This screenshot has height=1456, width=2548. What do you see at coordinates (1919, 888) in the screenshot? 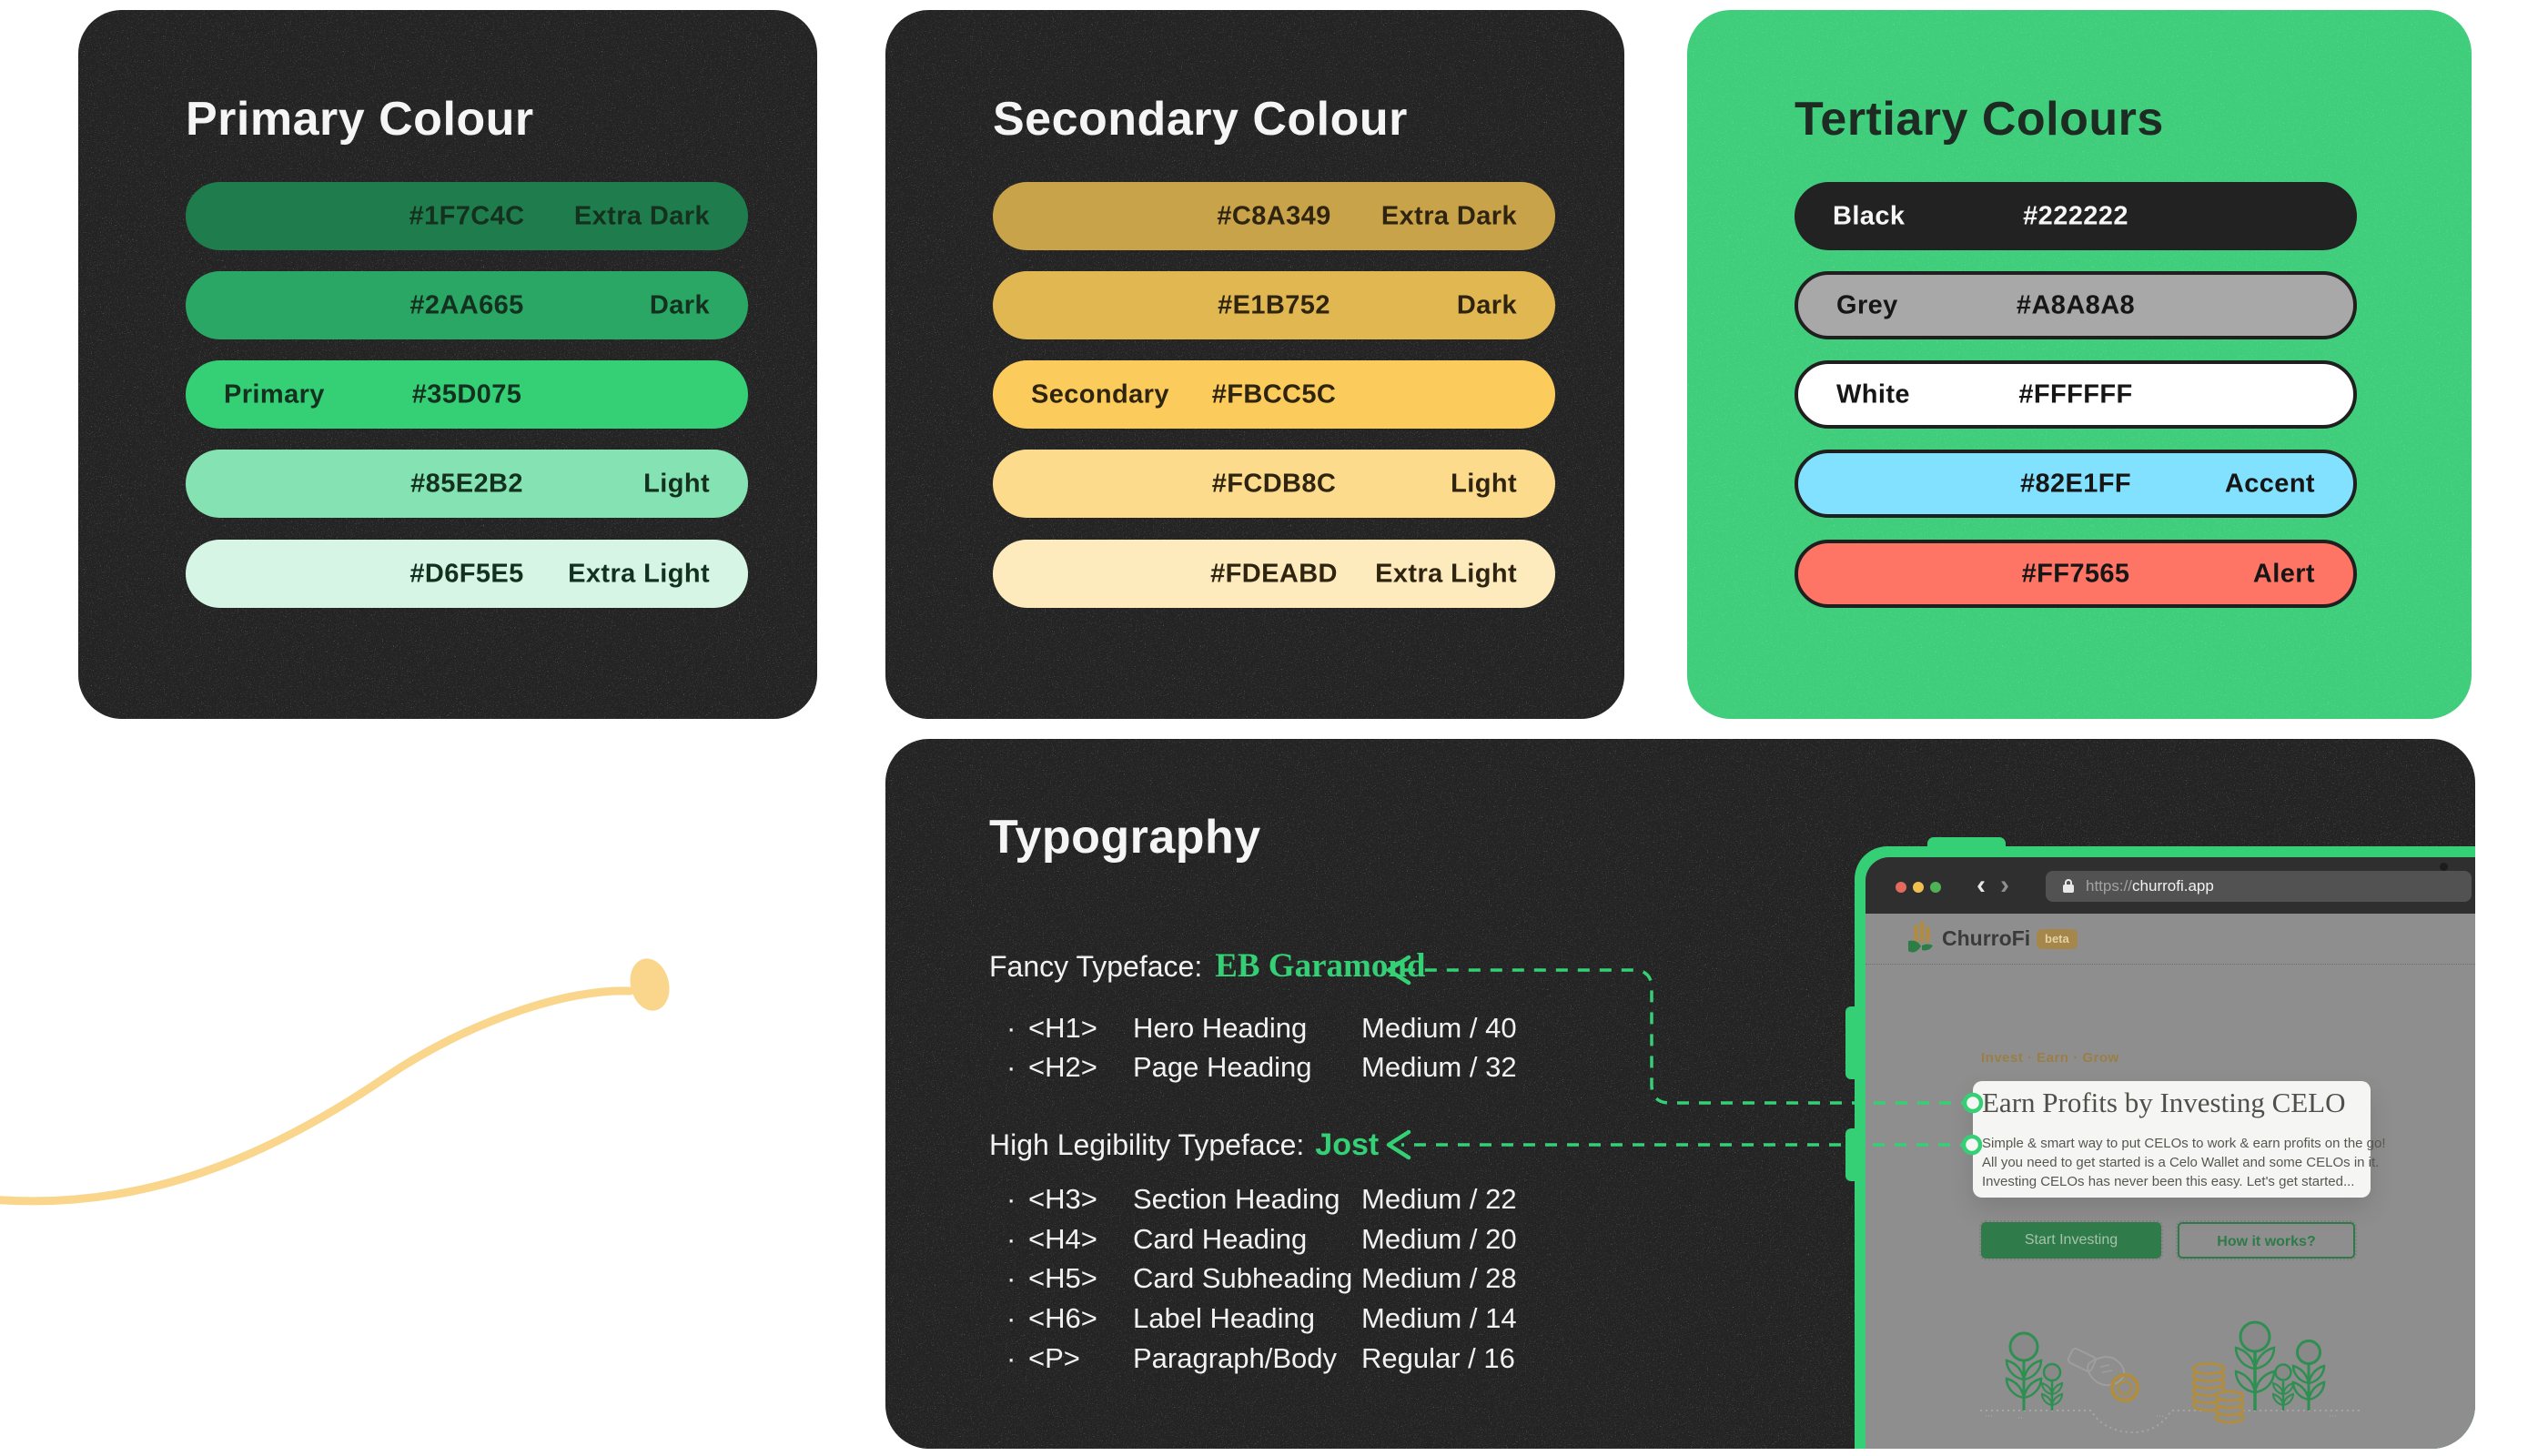
I see `minimize-window-button` at bounding box center [1919, 888].